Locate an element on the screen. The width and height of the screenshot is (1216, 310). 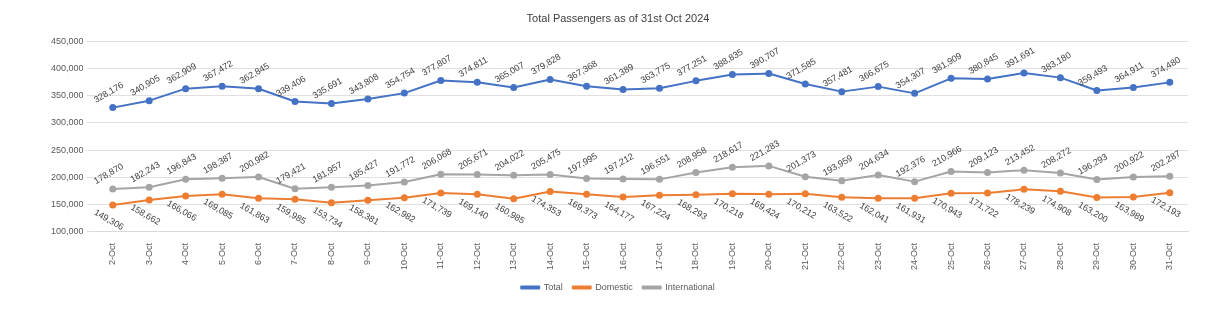
x-tick-label: 8-Oct is located at coordinates (330, 254).